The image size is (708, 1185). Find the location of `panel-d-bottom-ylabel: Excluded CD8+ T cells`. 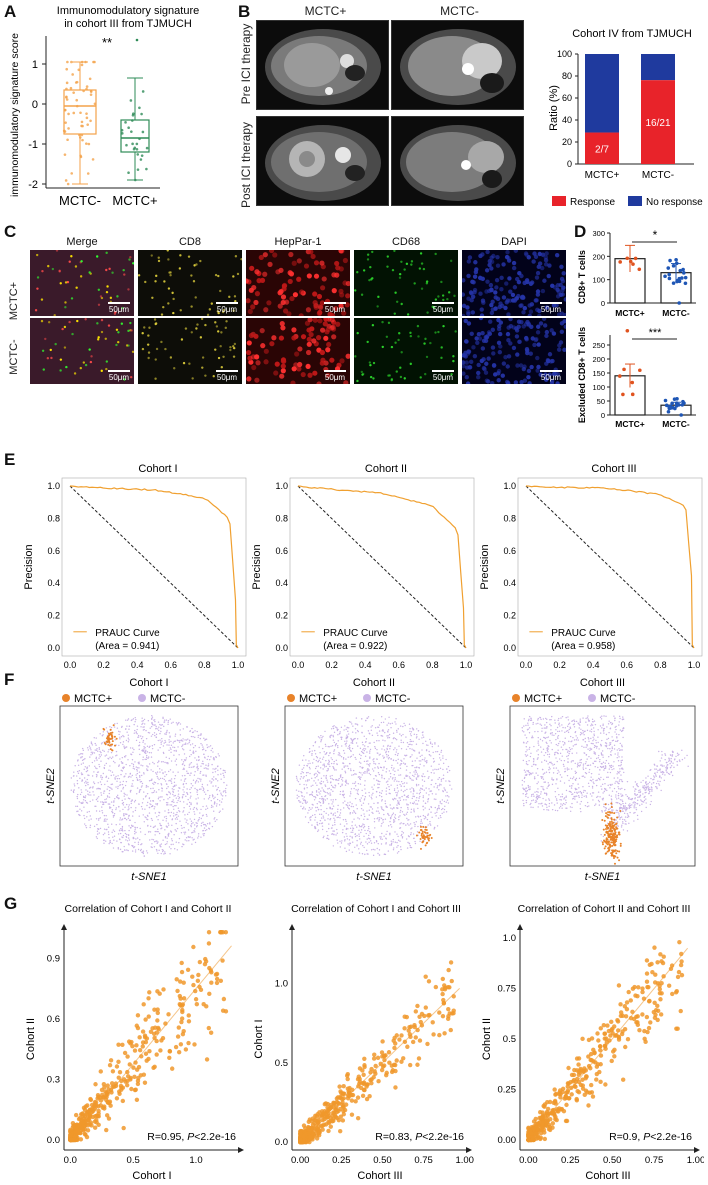

panel-d-bottom-ylabel: Excluded CD8+ T cells is located at coordinates (582, 375).